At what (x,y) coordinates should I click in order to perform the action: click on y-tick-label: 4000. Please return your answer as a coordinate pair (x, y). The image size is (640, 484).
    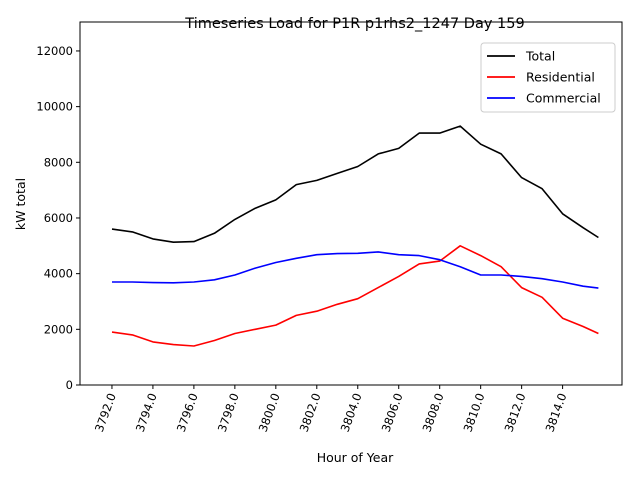
    Looking at the image, I should click on (58, 274).